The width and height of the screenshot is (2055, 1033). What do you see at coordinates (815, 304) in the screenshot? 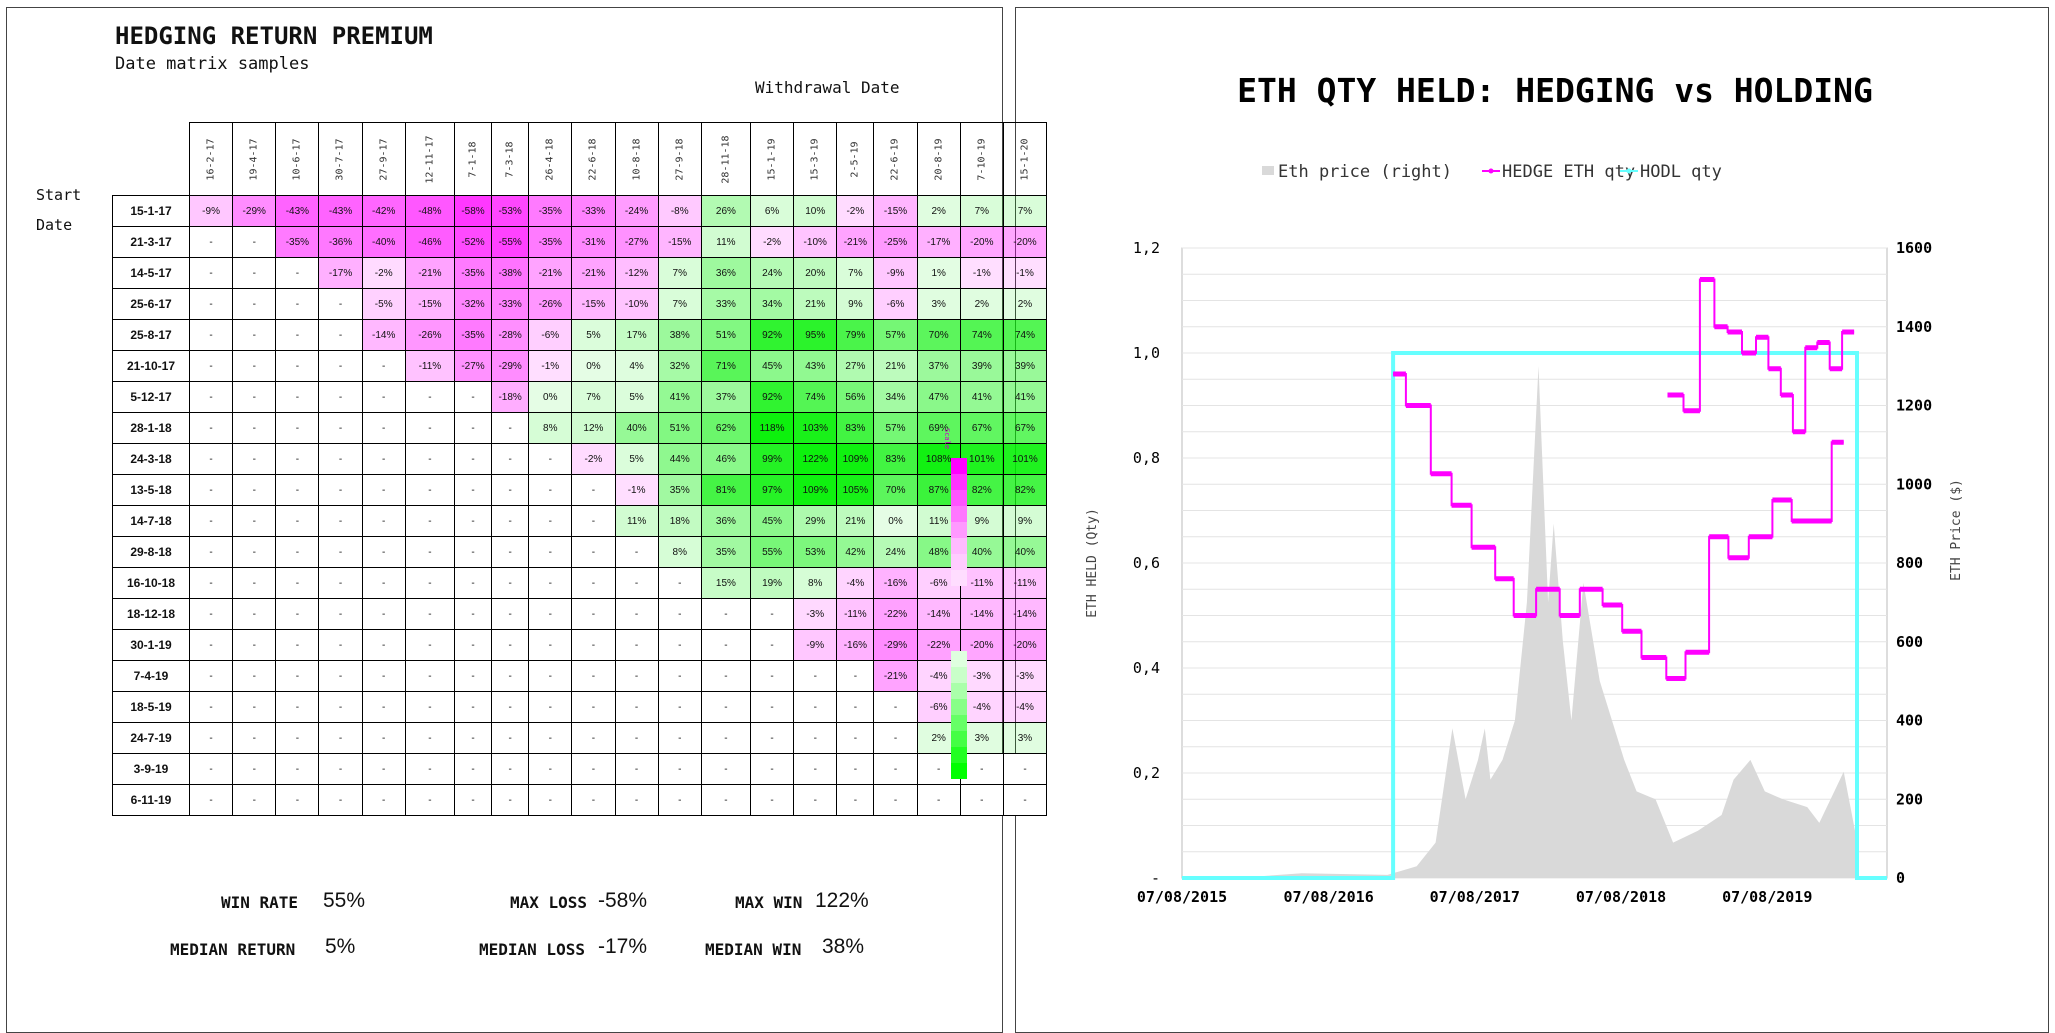
I see `matrix-cell: 21%` at bounding box center [815, 304].